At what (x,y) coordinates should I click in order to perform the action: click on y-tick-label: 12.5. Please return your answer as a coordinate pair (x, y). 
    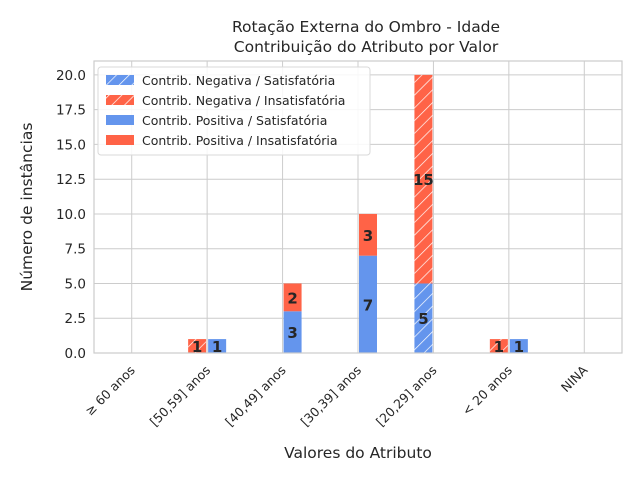
    Looking at the image, I should click on (71, 180).